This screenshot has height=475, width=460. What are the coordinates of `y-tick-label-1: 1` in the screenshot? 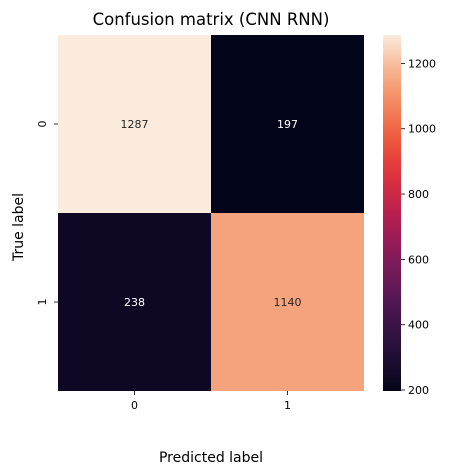 It's located at (42, 302).